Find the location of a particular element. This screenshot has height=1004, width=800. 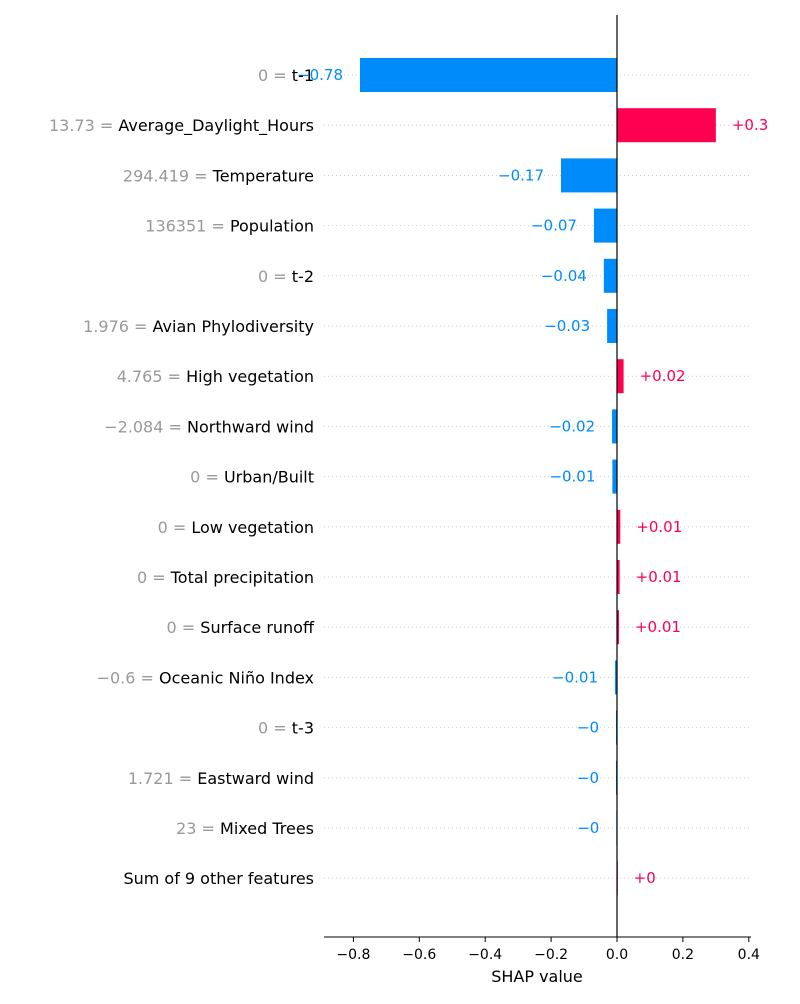

x-axis-title: SHAP value is located at coordinates (537, 976).